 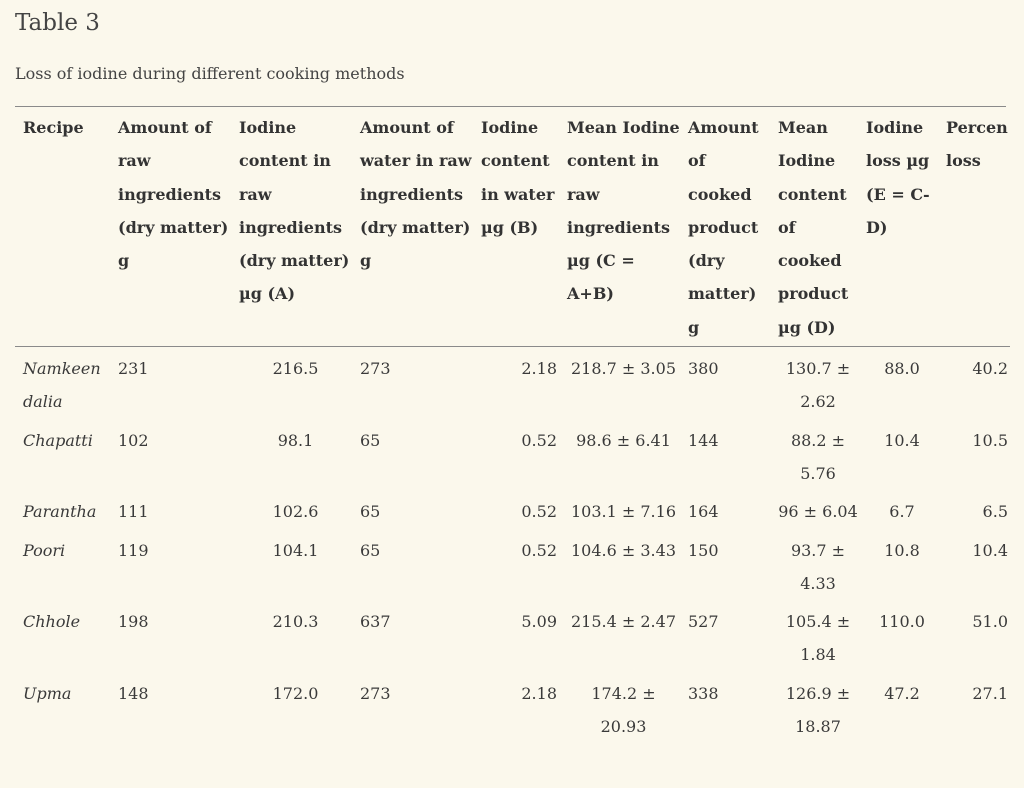 I want to click on table-cell: 47.2, so click(x=902, y=693).